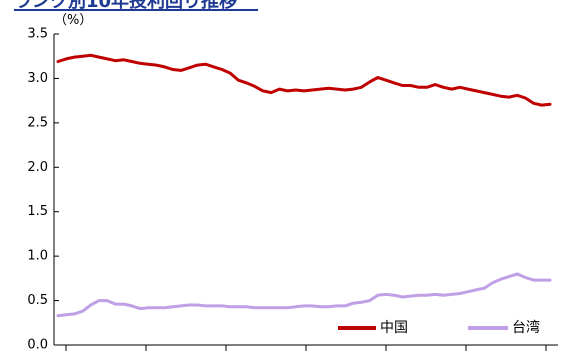 Image resolution: width=574 pixels, height=354 pixels. What do you see at coordinates (37, 211) in the screenshot?
I see `y-tick-label: 1.5` at bounding box center [37, 211].